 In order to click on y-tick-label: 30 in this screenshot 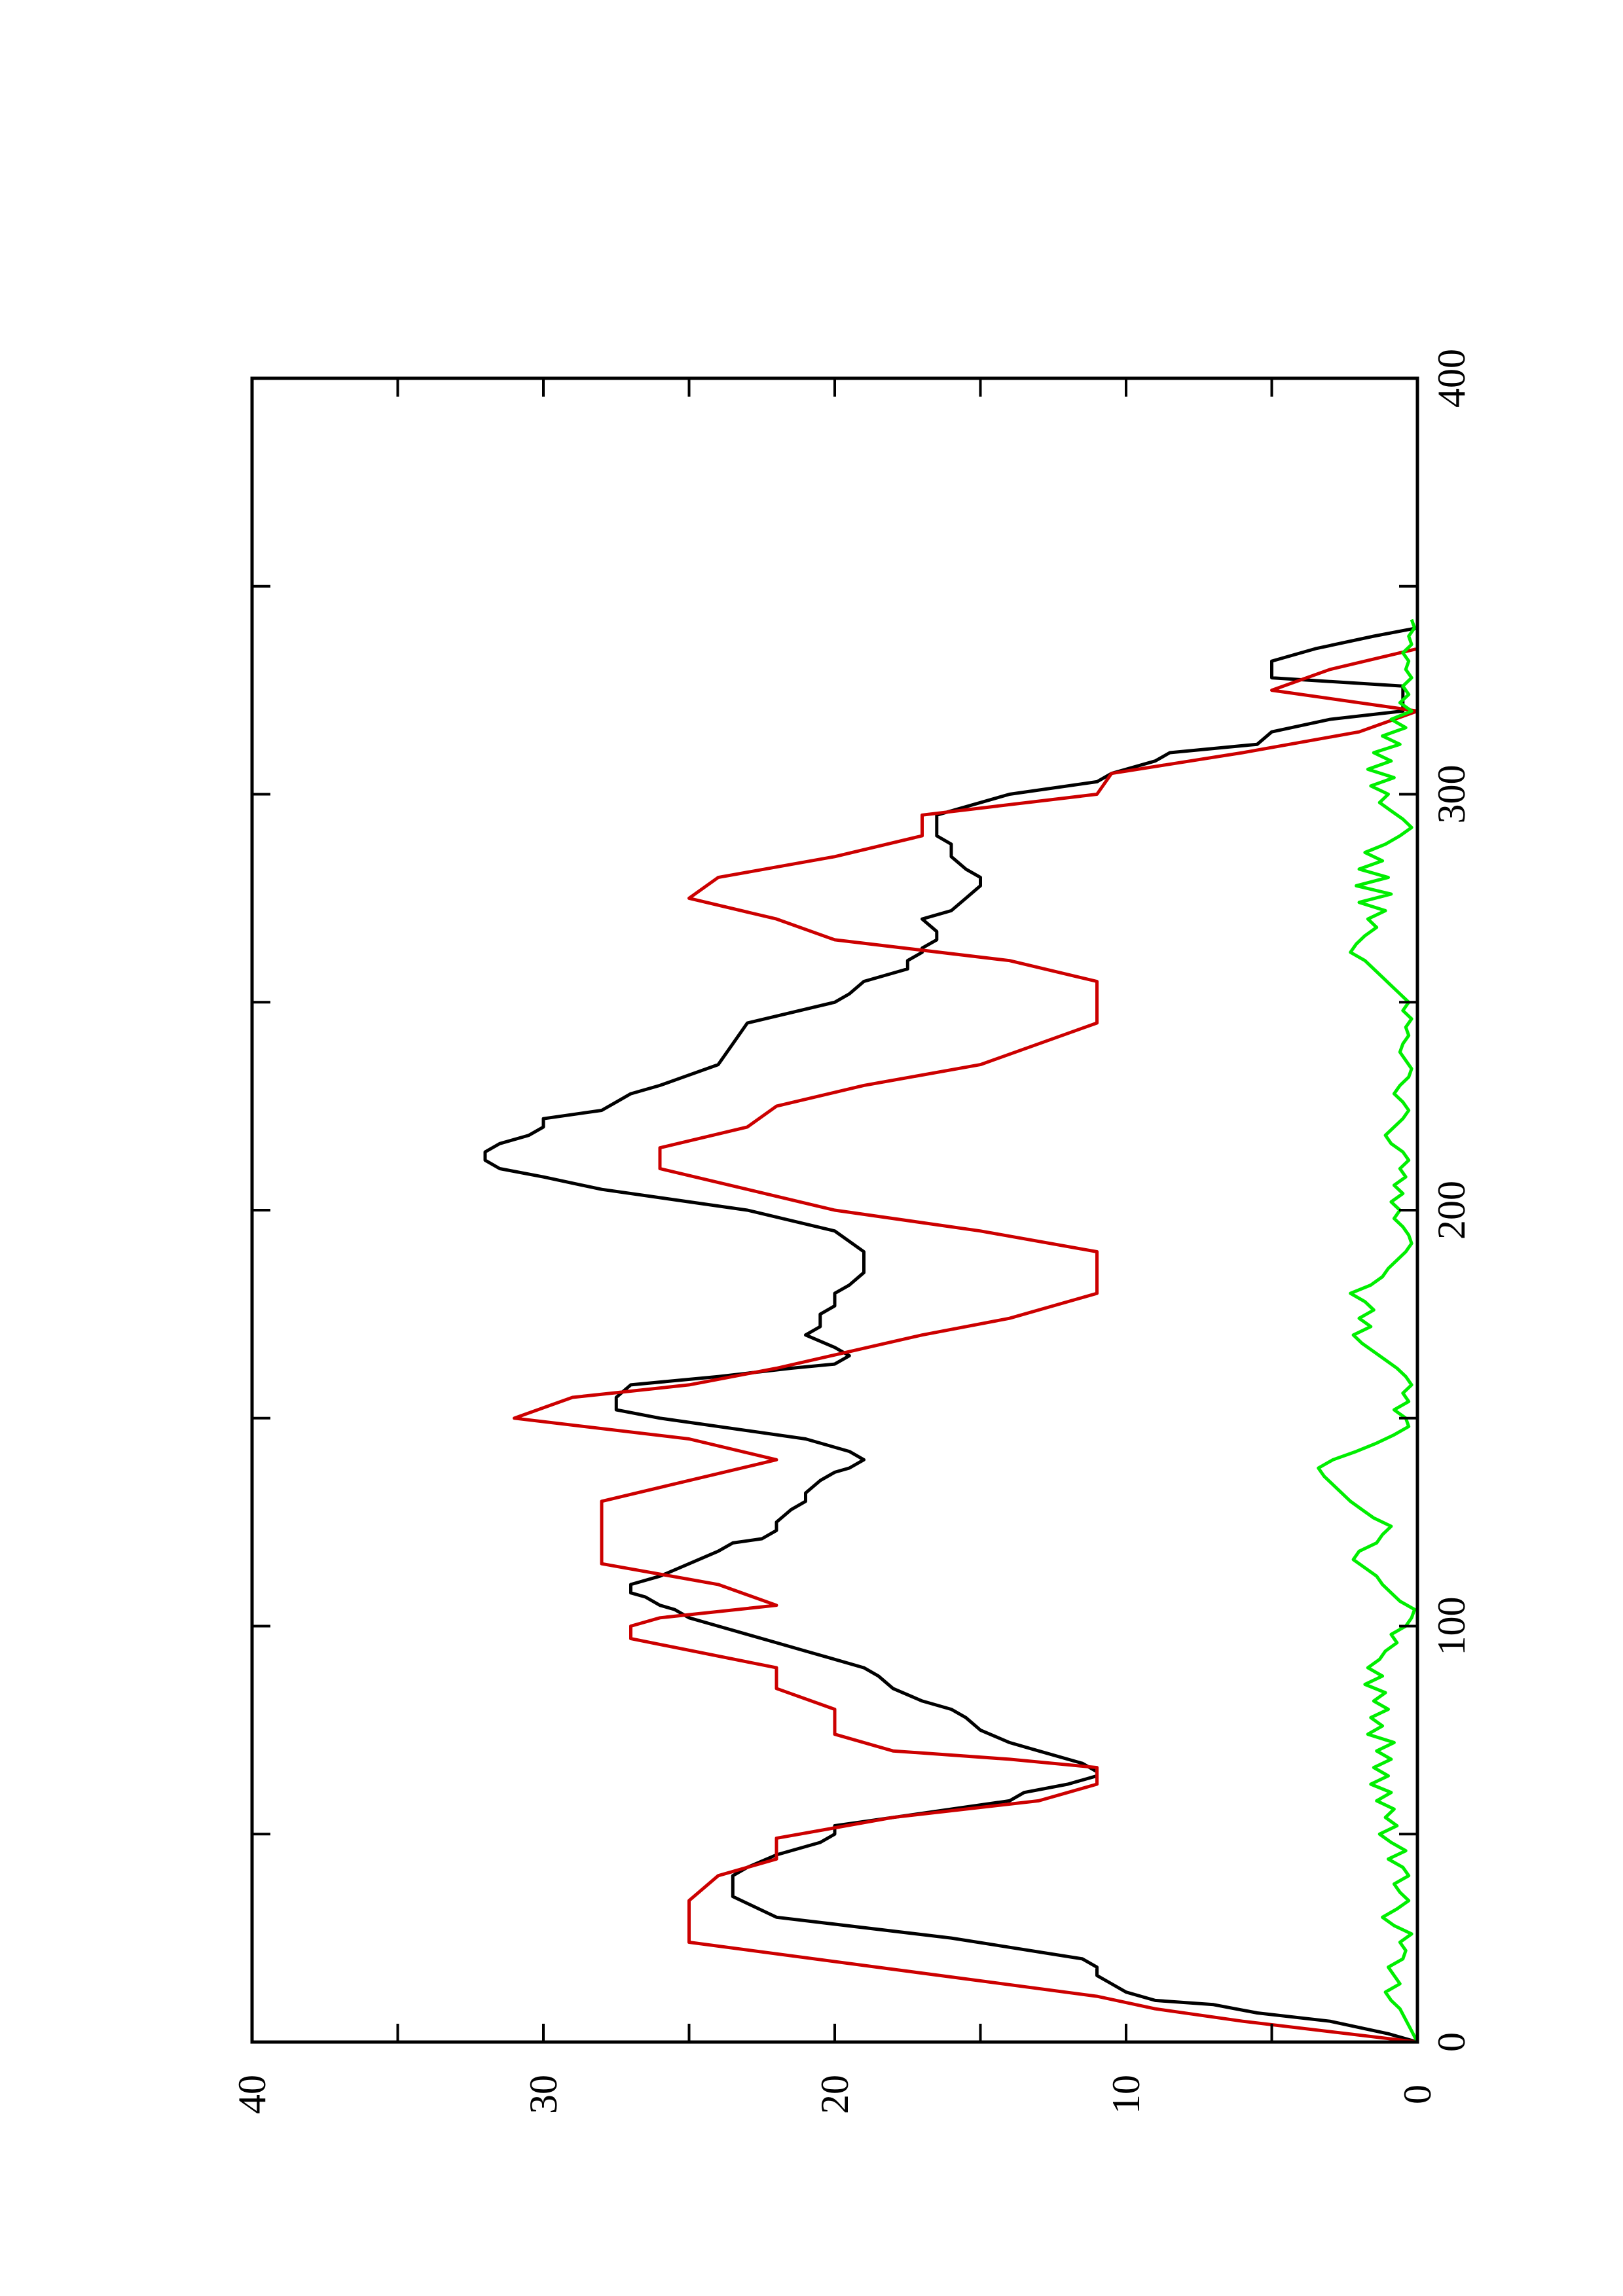, I will do `click(543, 2094)`.